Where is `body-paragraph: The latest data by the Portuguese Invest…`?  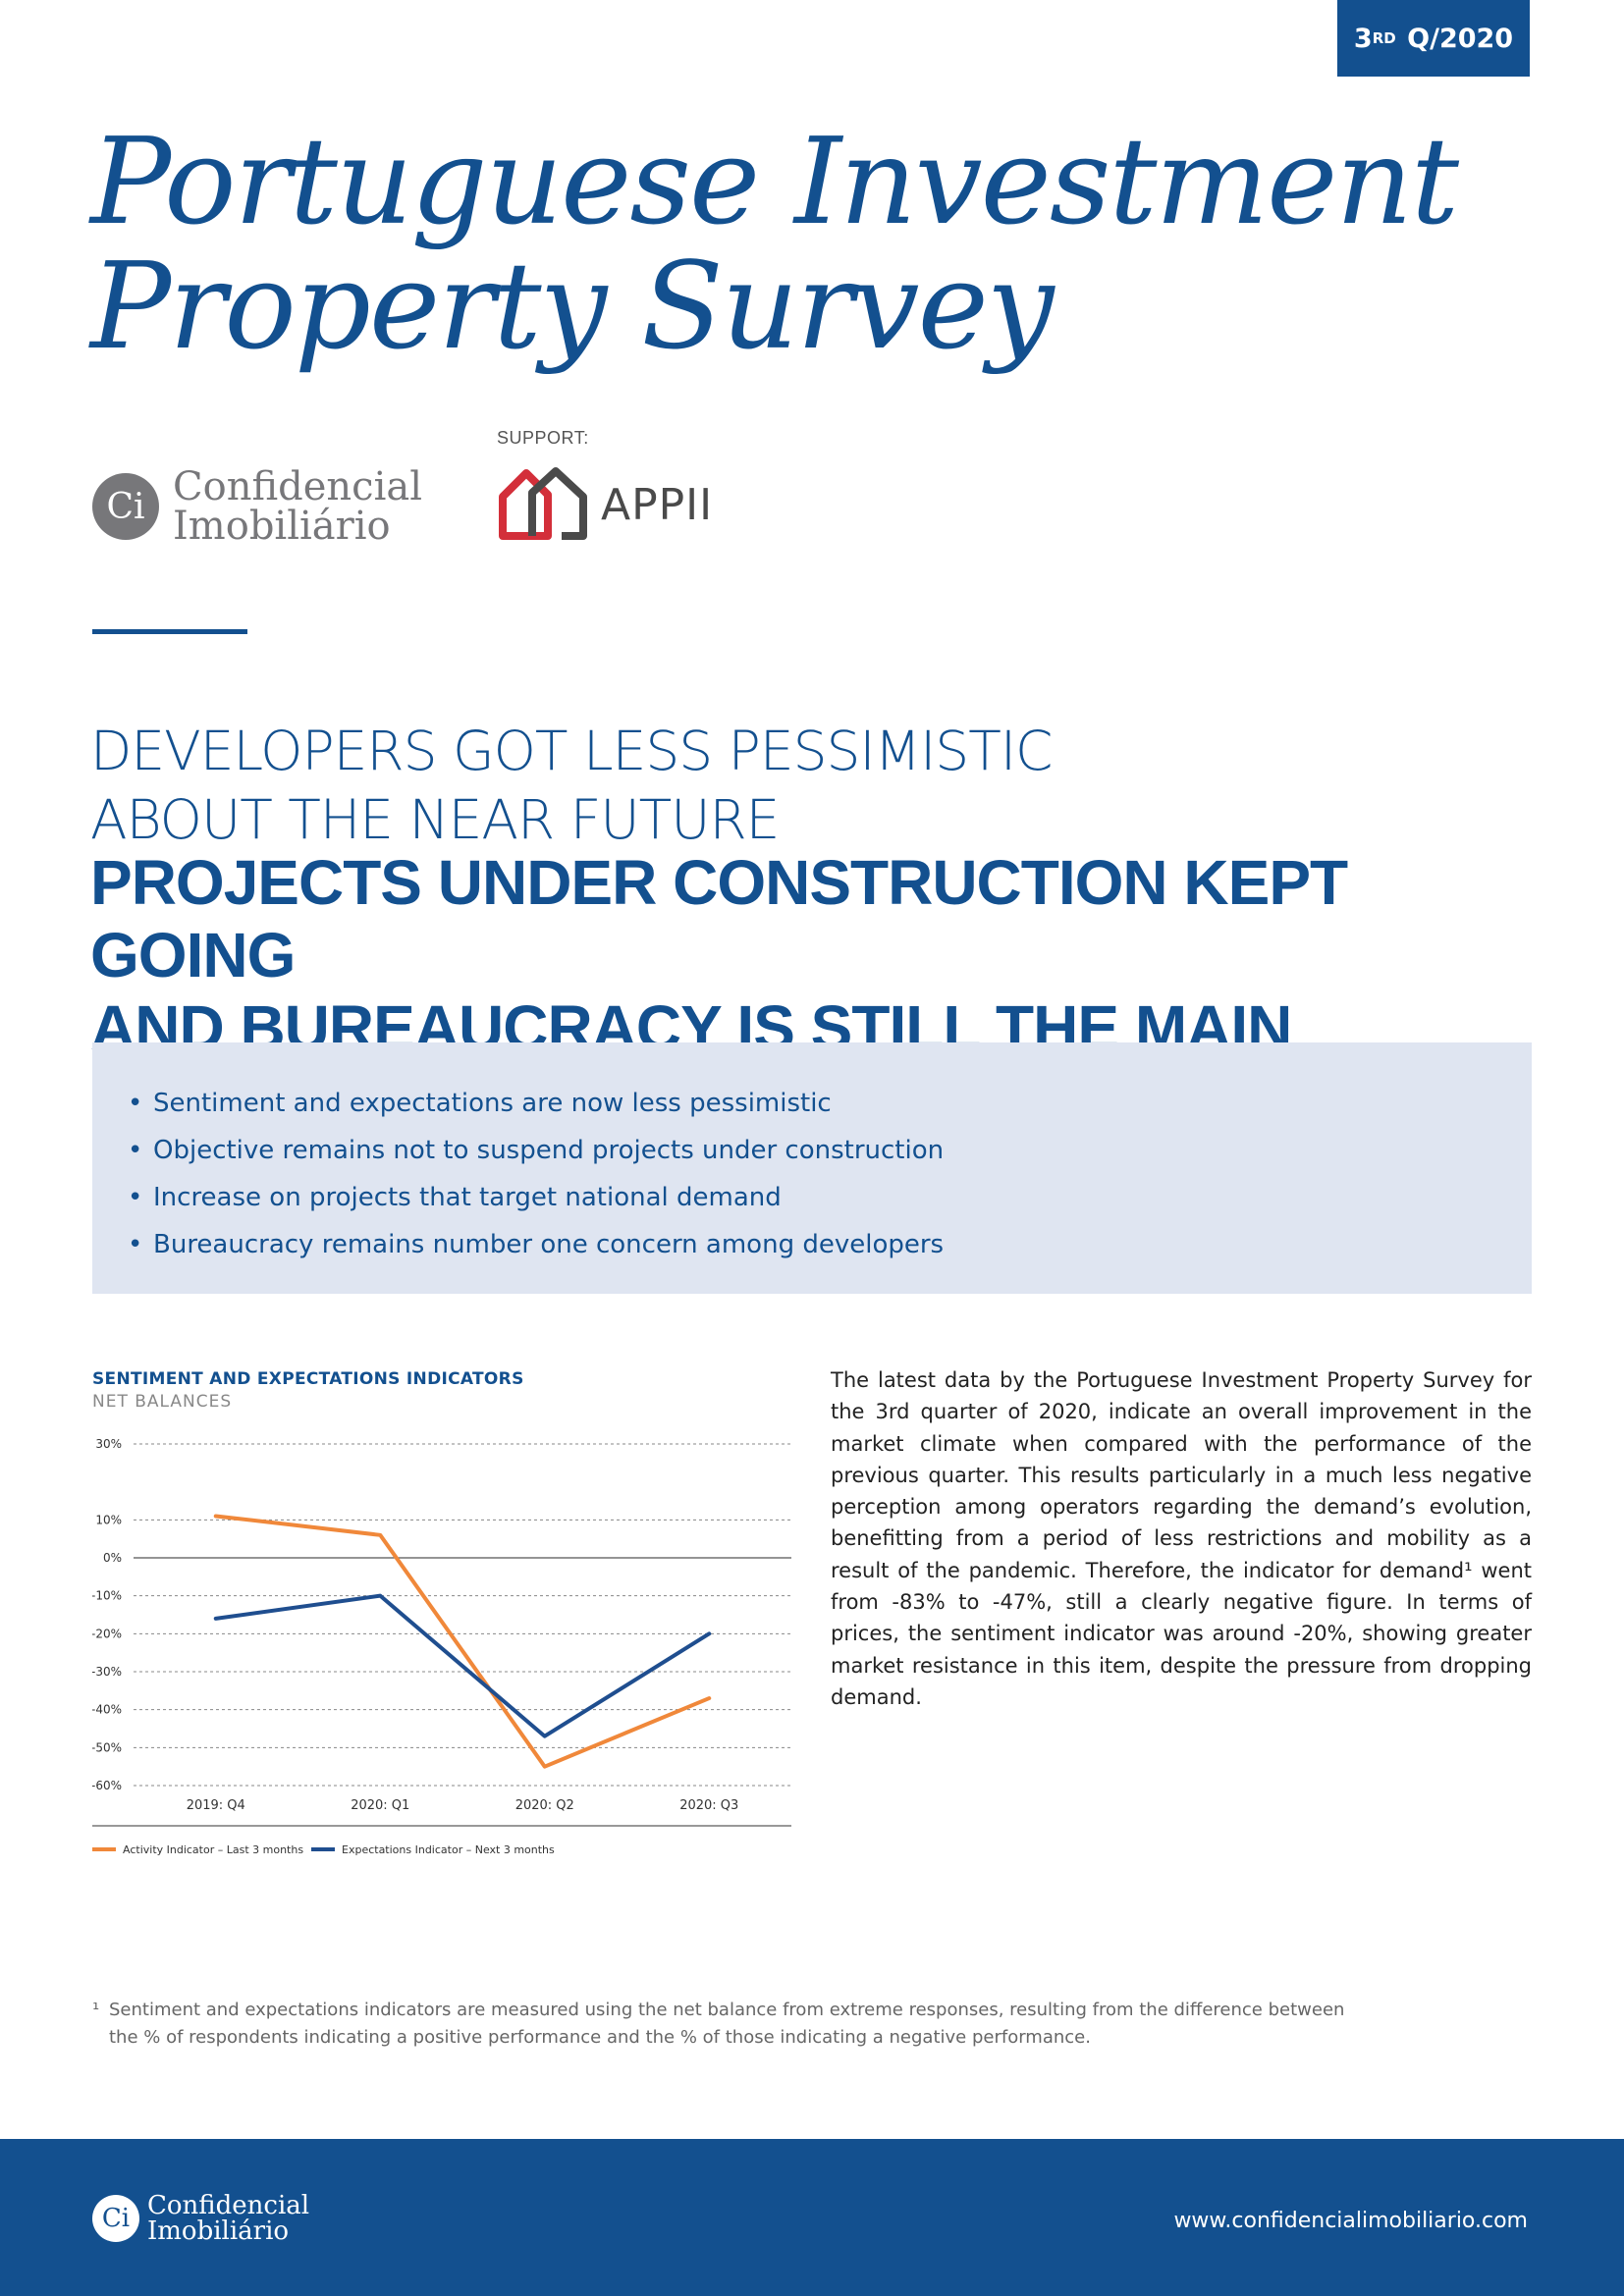
body-paragraph: The latest data by the Portuguese Invest… is located at coordinates (1181, 1539).